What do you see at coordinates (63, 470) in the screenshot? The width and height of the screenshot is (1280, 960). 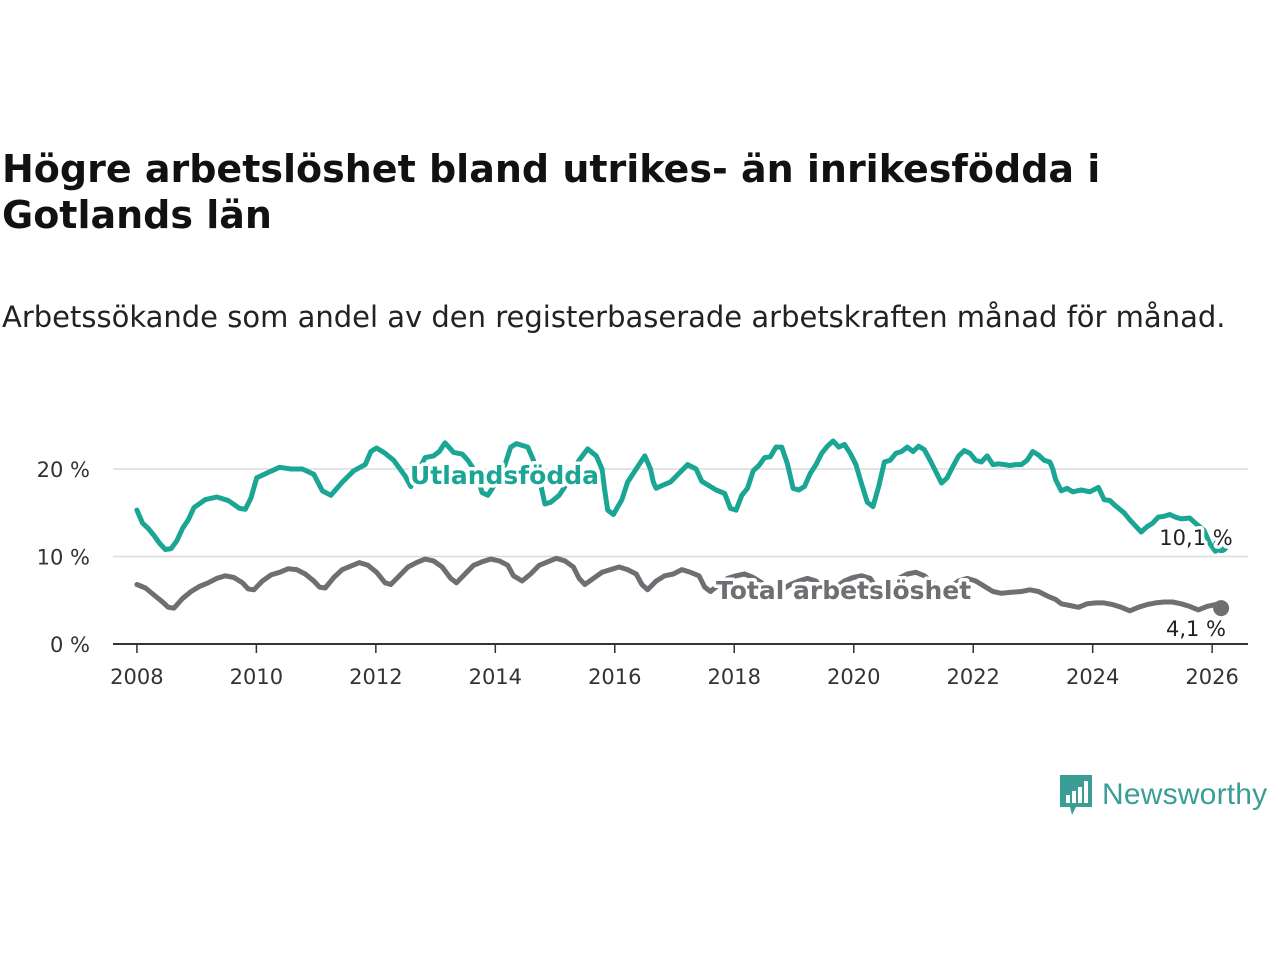 I see `y-tick-label: 20 %` at bounding box center [63, 470].